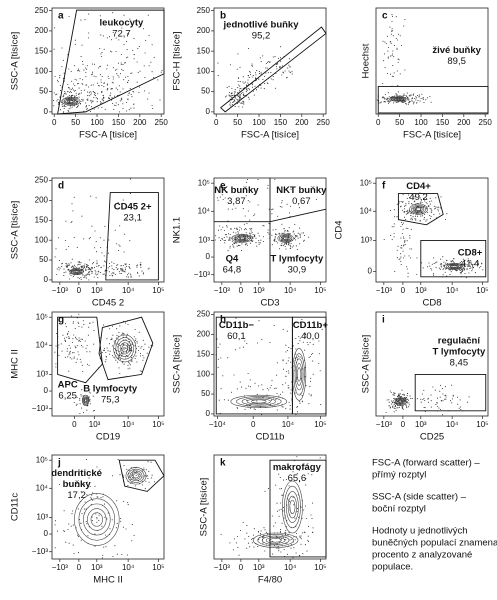  I want to click on x-tick-label: 100, so click(421, 122).